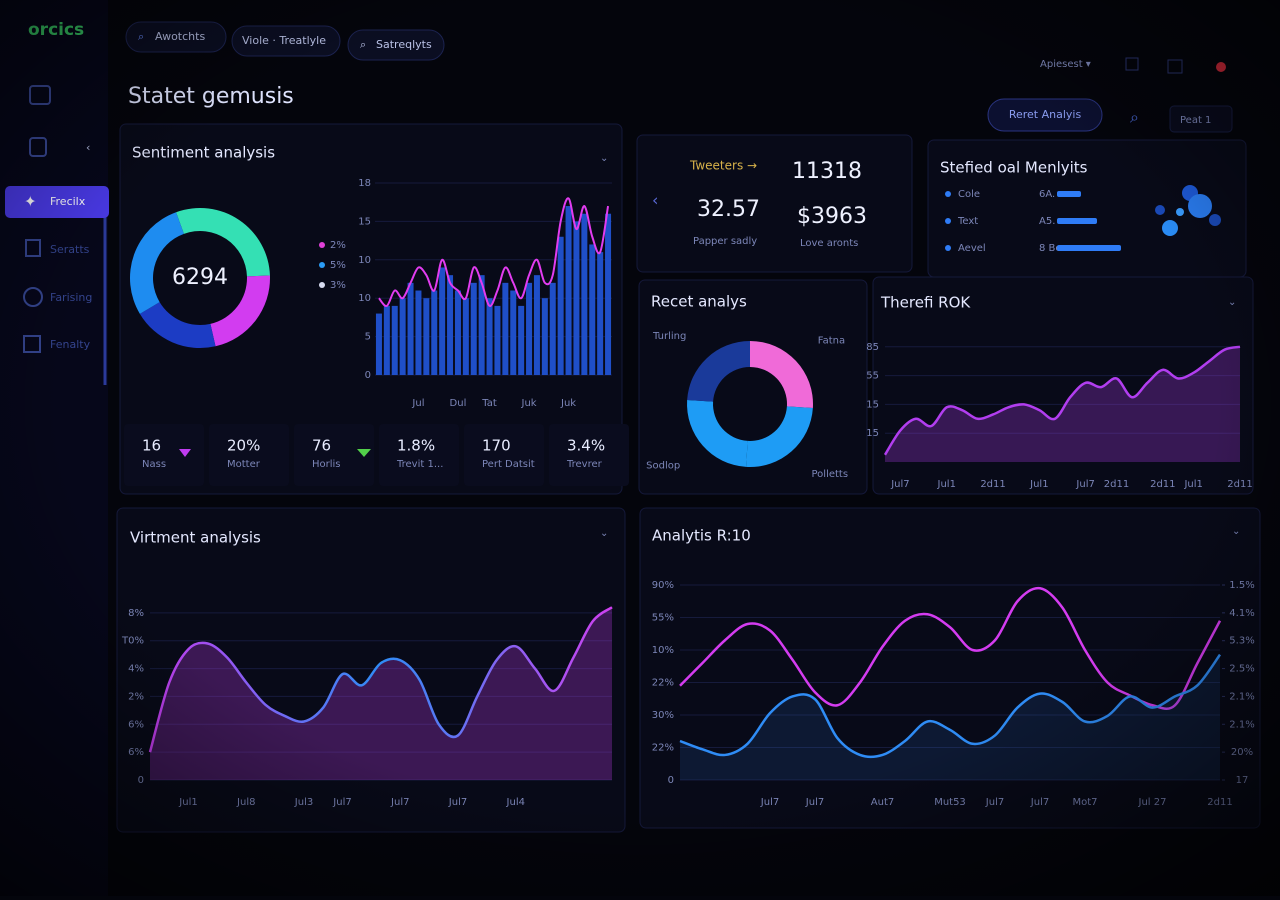 The image size is (1280, 900). Describe the element at coordinates (1047, 221) in the screenshot. I see `row-code: A5.` at that location.